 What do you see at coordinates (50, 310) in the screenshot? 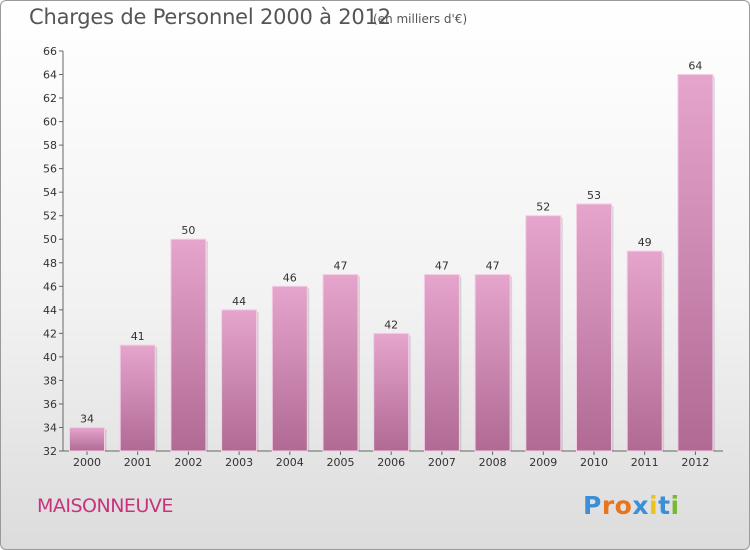
I see `y-tick-label: 44` at bounding box center [50, 310].